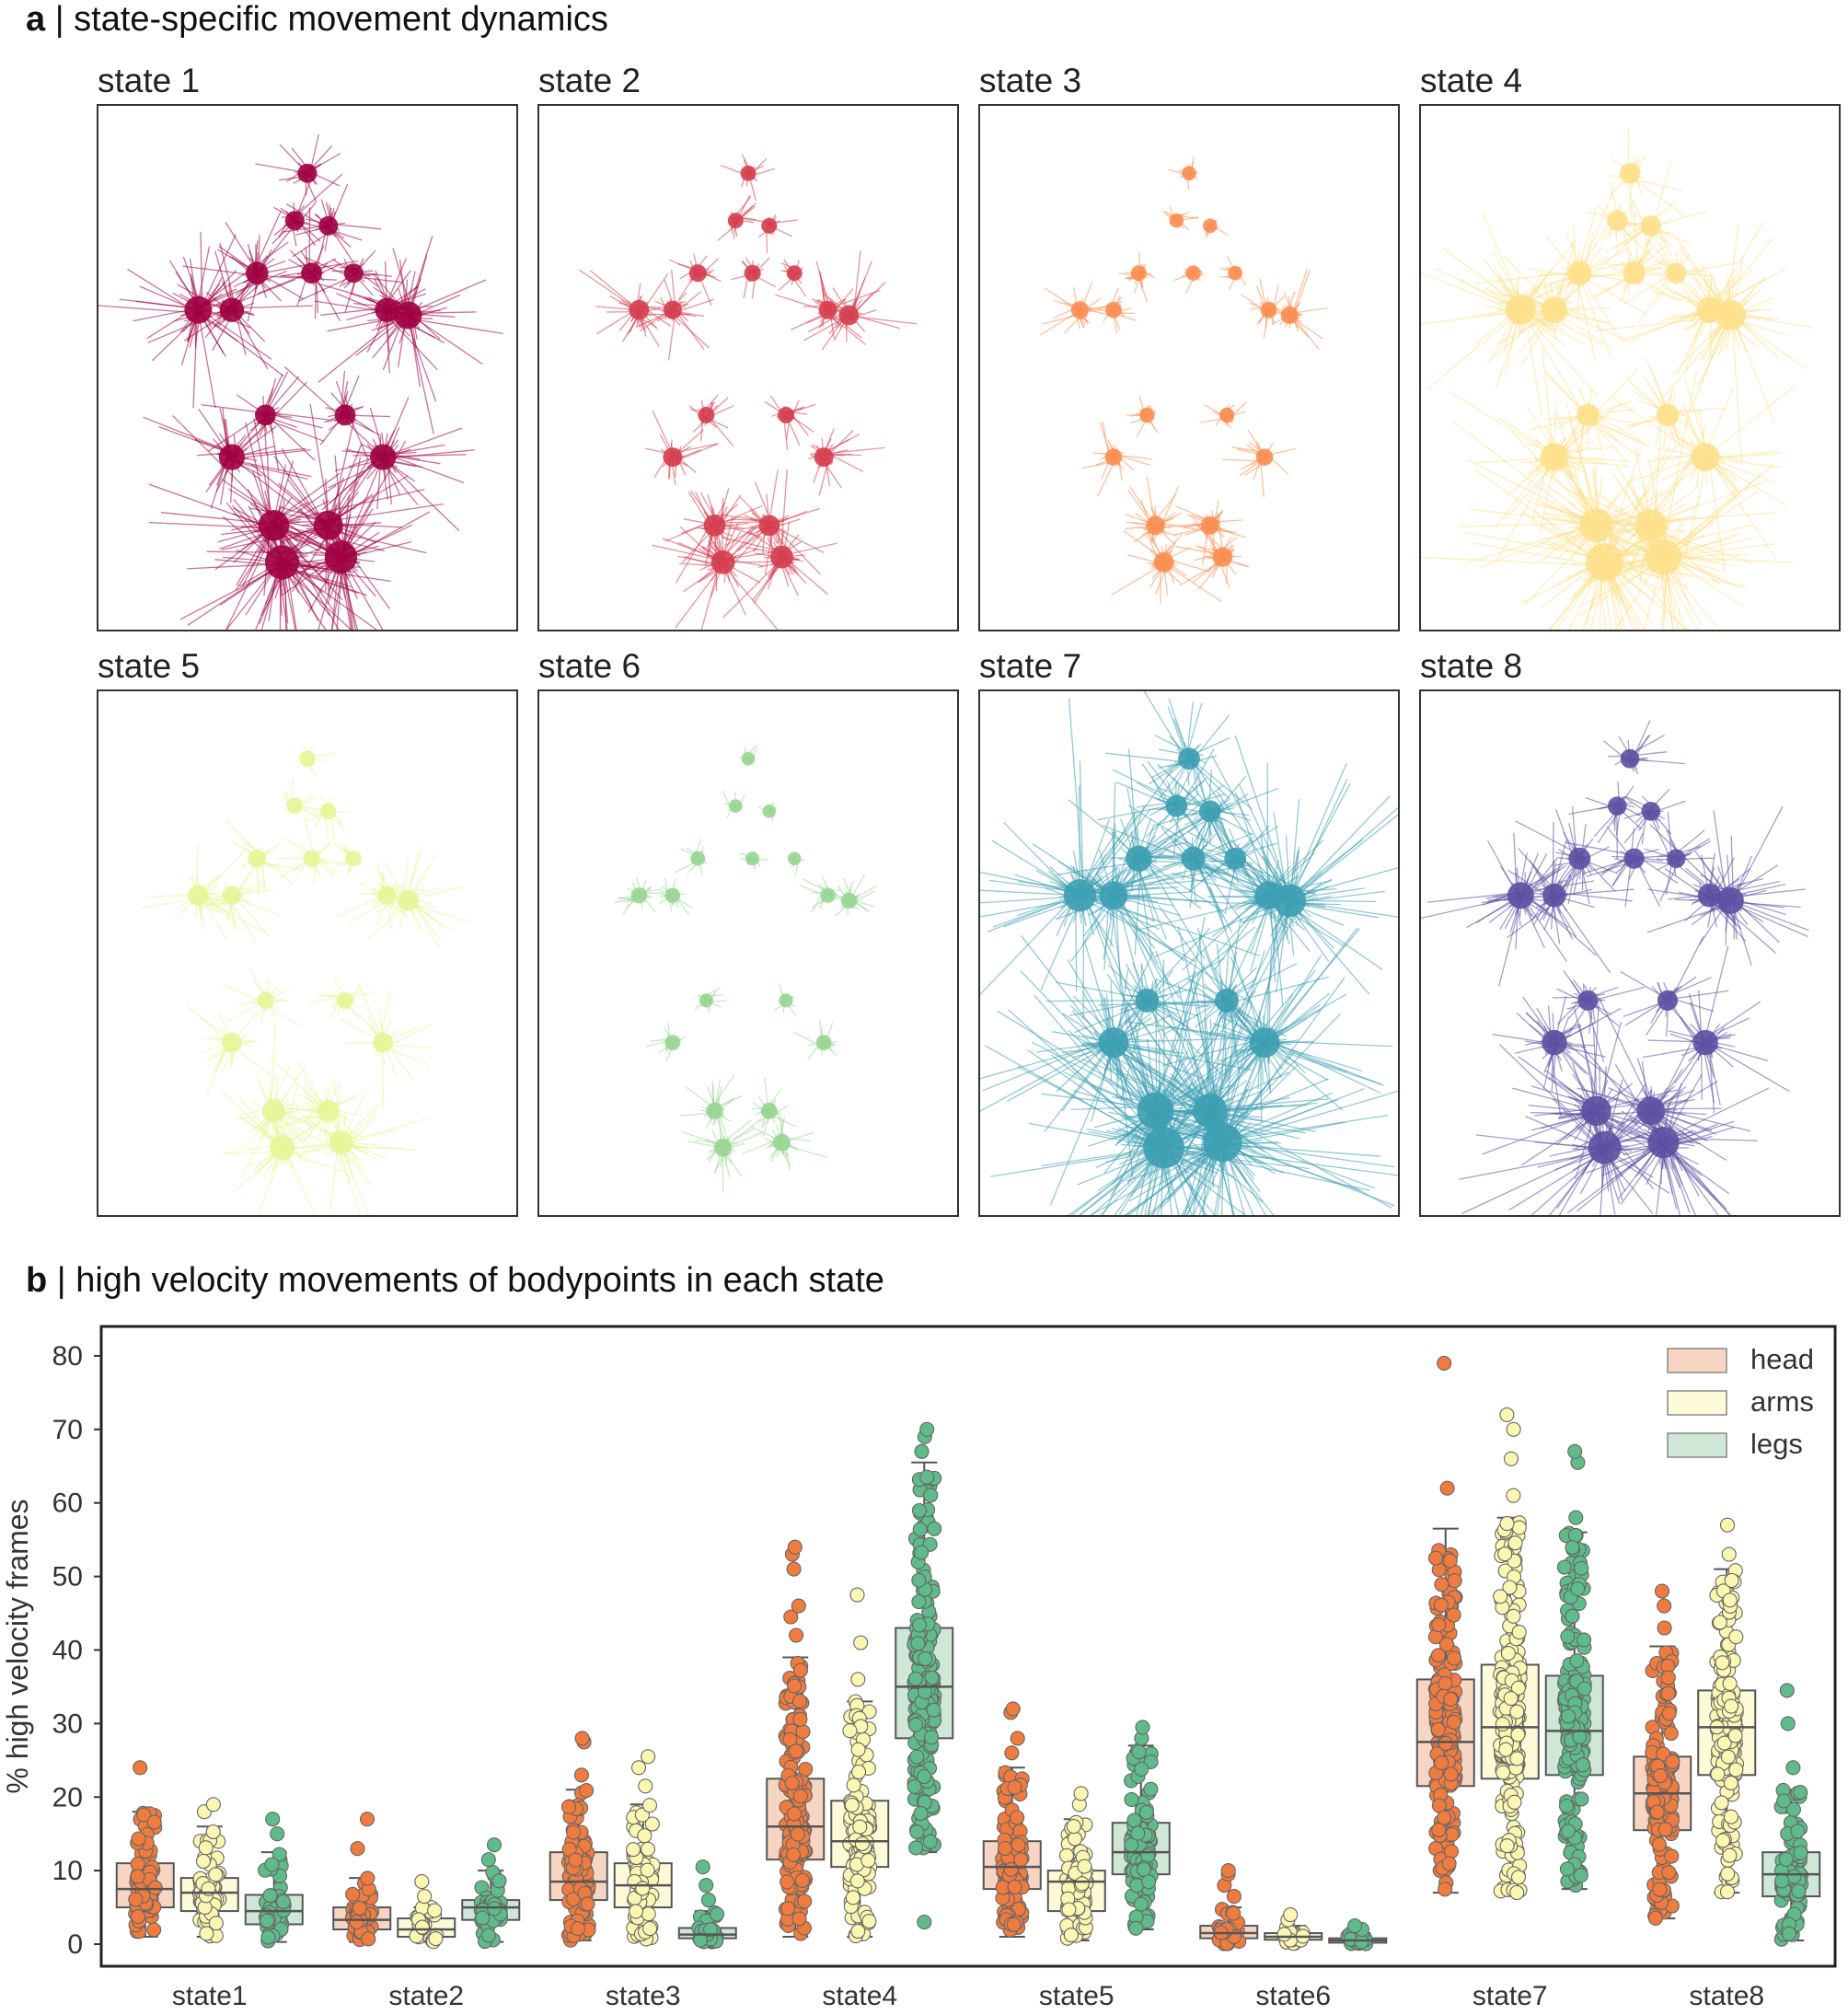  Describe the element at coordinates (307, 932) in the screenshot. I see `state-panel-5: state 5` at that location.